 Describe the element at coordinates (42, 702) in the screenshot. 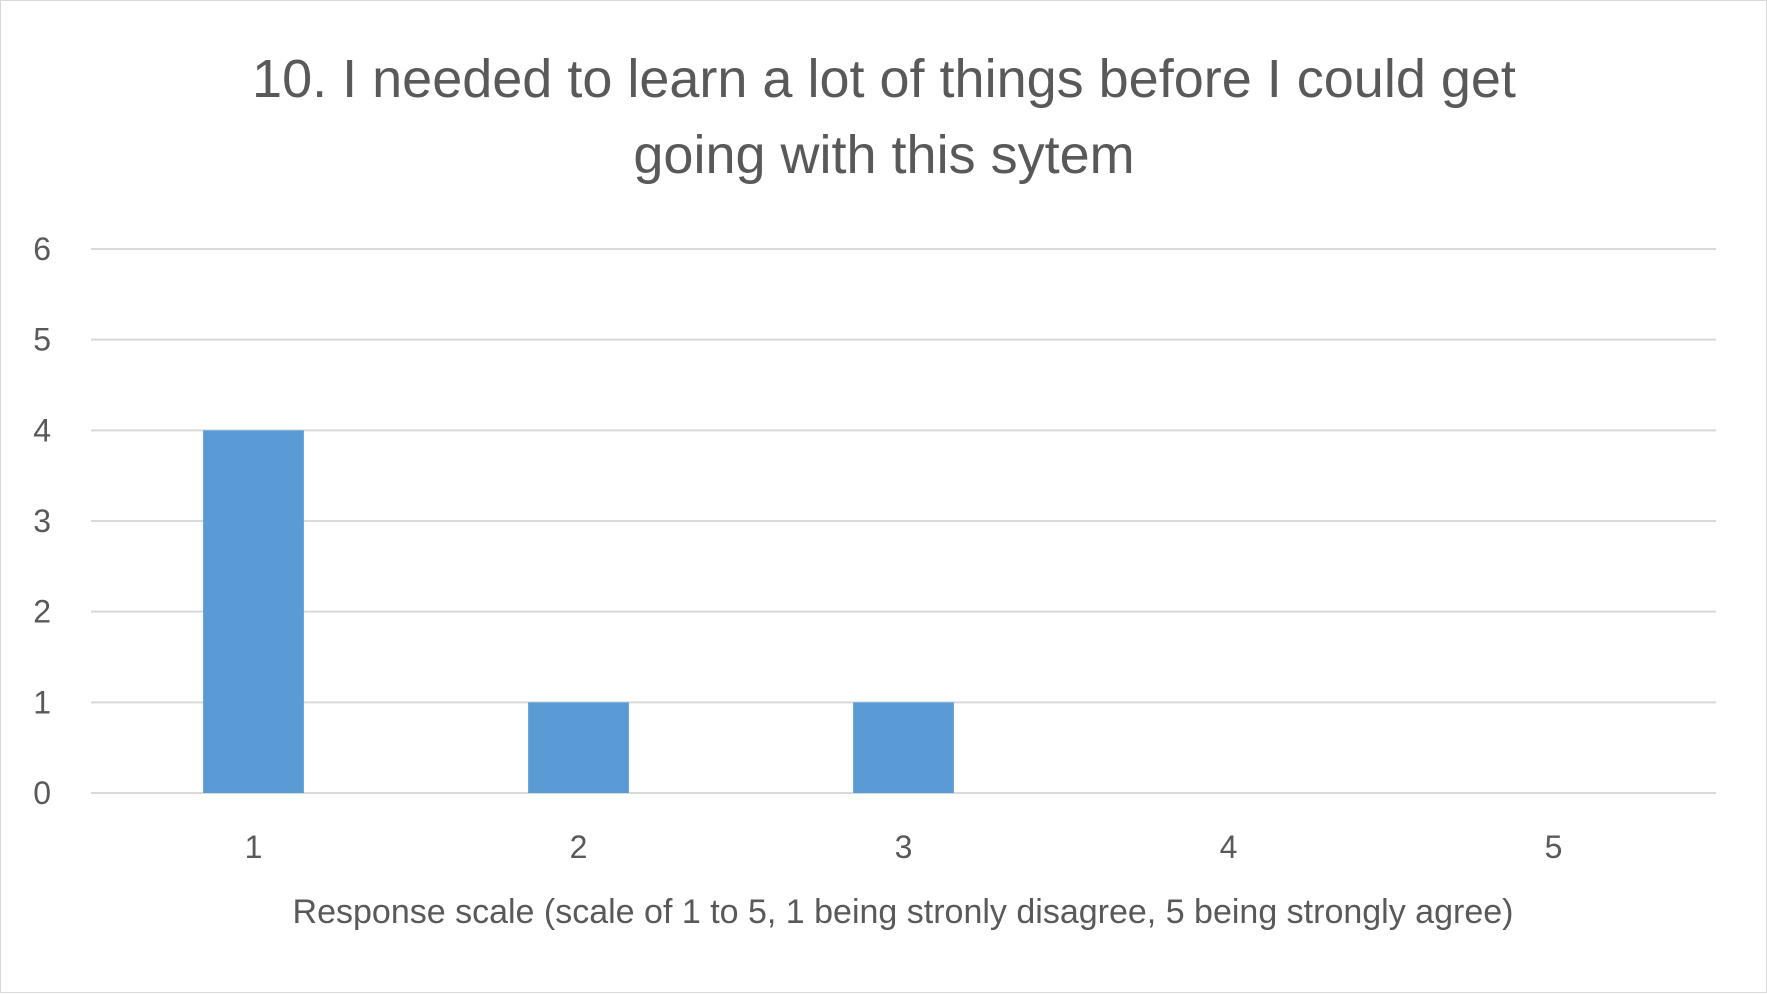

I see `y-tick-label: 1` at that location.